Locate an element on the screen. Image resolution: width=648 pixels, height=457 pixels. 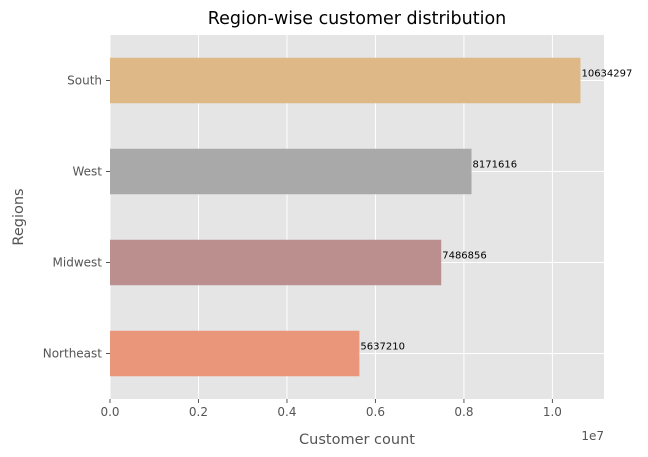
y-tick-label: South is located at coordinates (84, 81).